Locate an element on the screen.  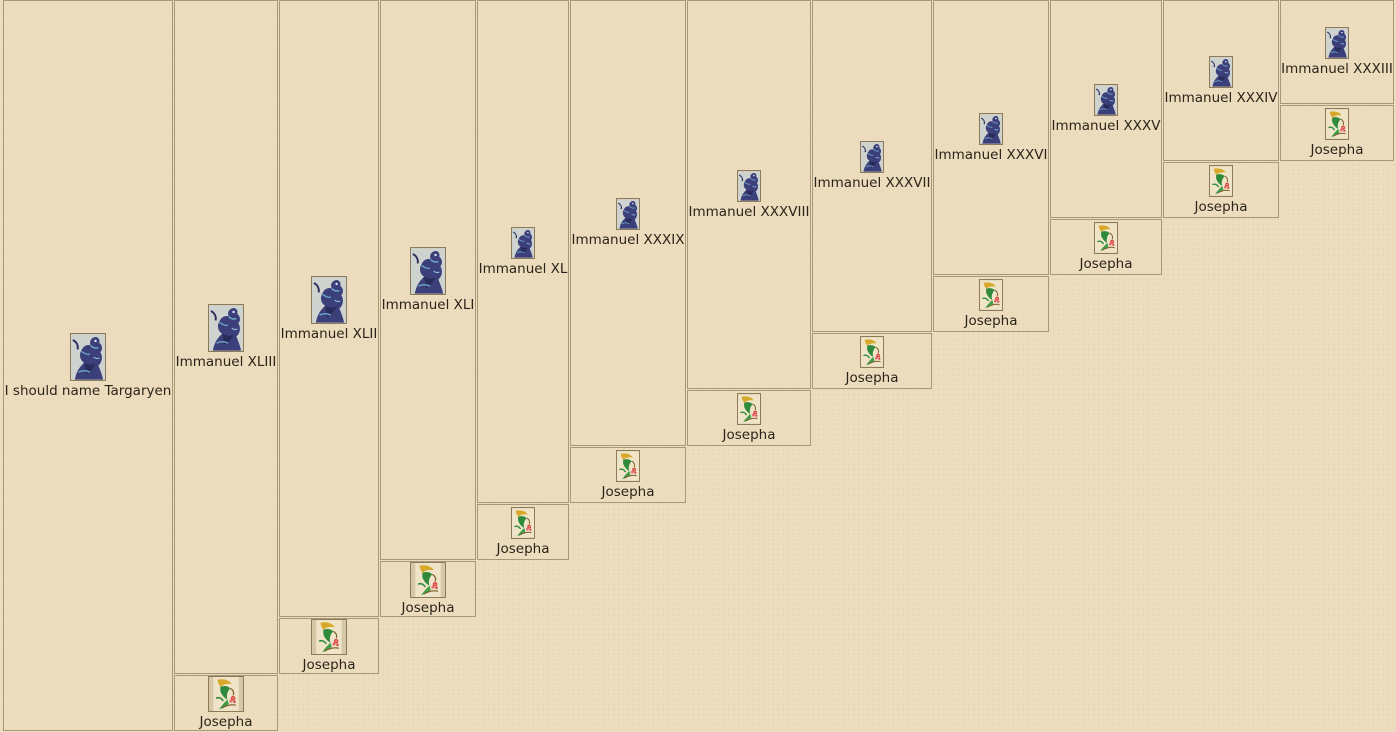
dragon-card-sire-gen-10: Immanuel XXXIV is located at coordinates (1221, 80).